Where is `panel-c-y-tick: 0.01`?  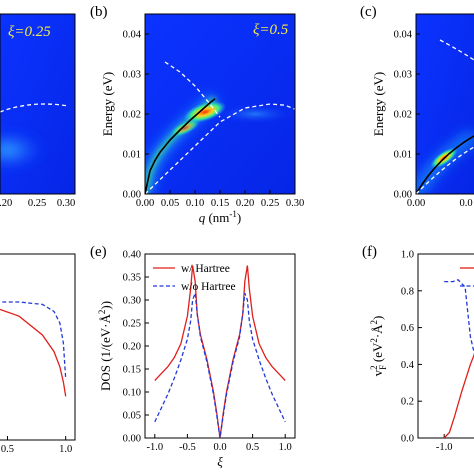
panel-c-y-tick: 0.01 is located at coordinates (403, 155).